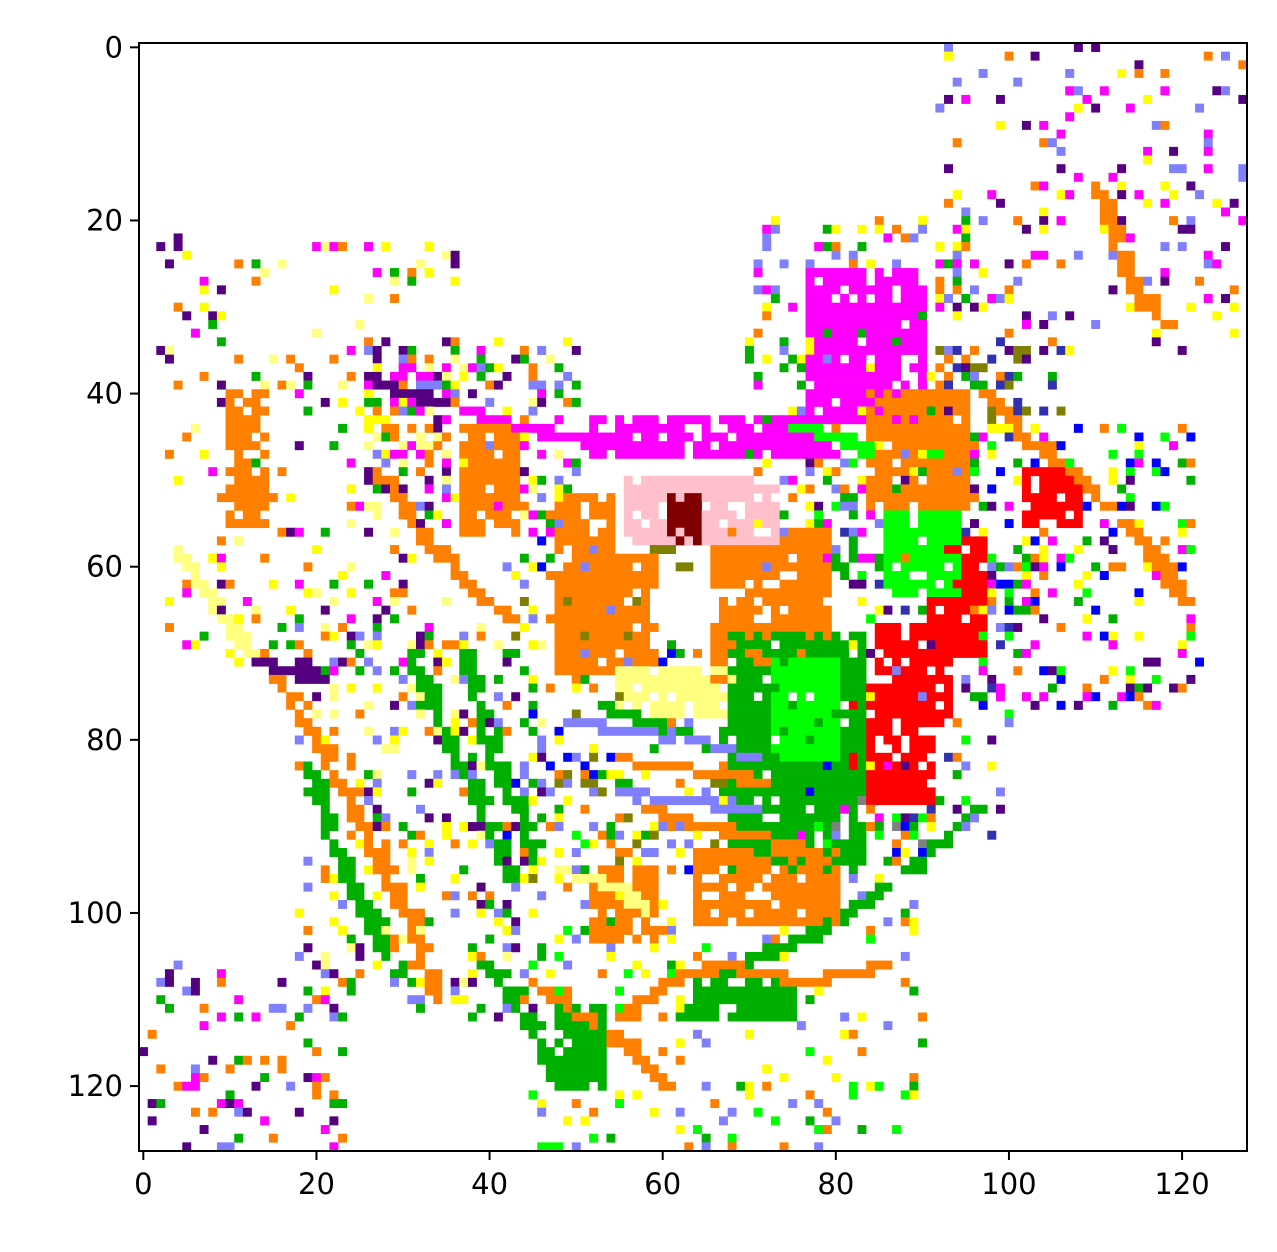 The height and width of the screenshot is (1252, 1277). What do you see at coordinates (143, 1184) in the screenshot?
I see `x-tick-label: 0` at bounding box center [143, 1184].